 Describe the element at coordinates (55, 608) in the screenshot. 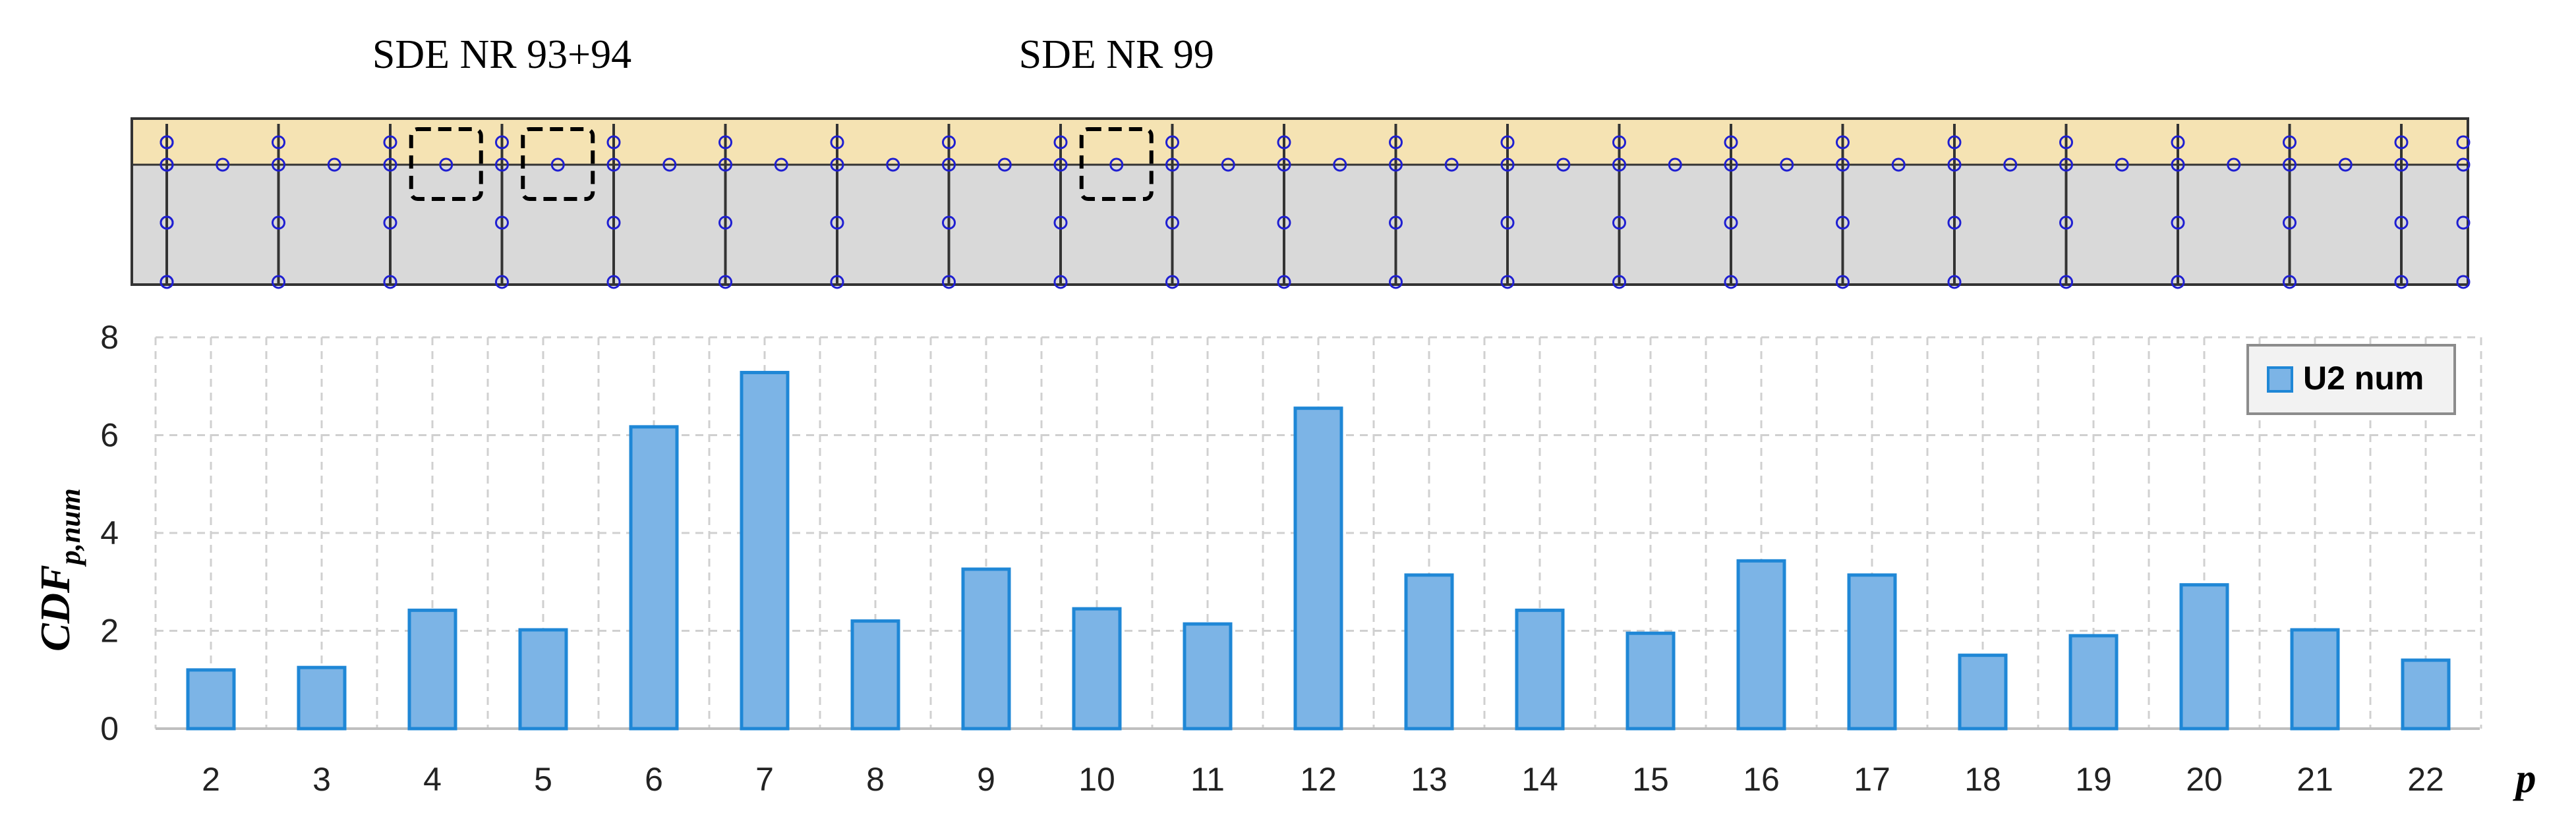

I see `y-axis-label-main: CDF` at that location.